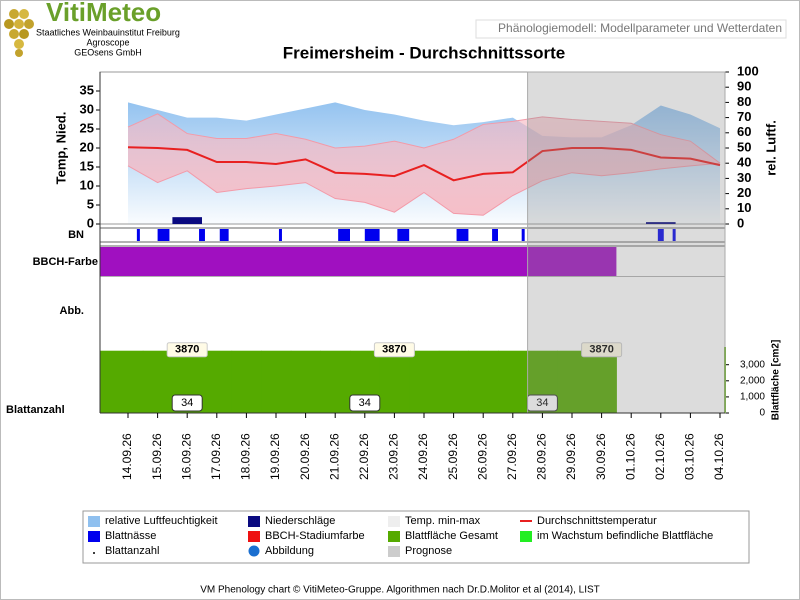  Describe the element at coordinates (108, 32) in the screenshot. I see `institute: Staatliches Weinbauinstitut Freiburg` at that location.